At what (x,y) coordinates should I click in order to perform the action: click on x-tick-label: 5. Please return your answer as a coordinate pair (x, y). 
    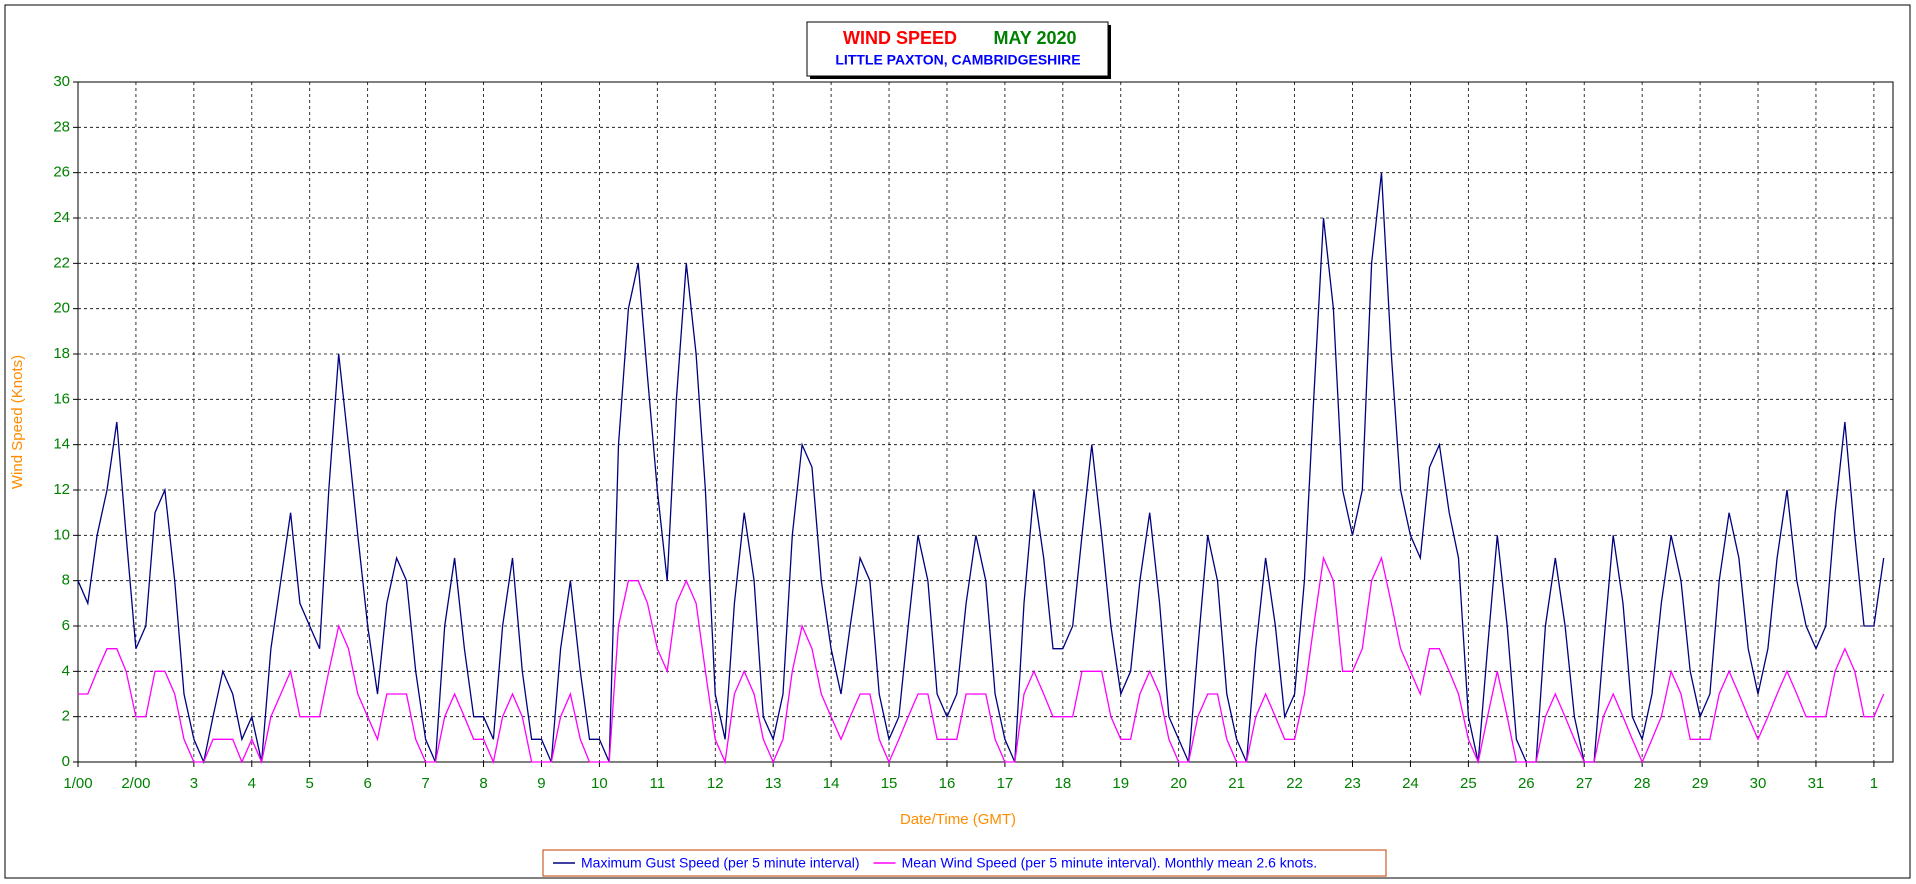
    Looking at the image, I should click on (310, 783).